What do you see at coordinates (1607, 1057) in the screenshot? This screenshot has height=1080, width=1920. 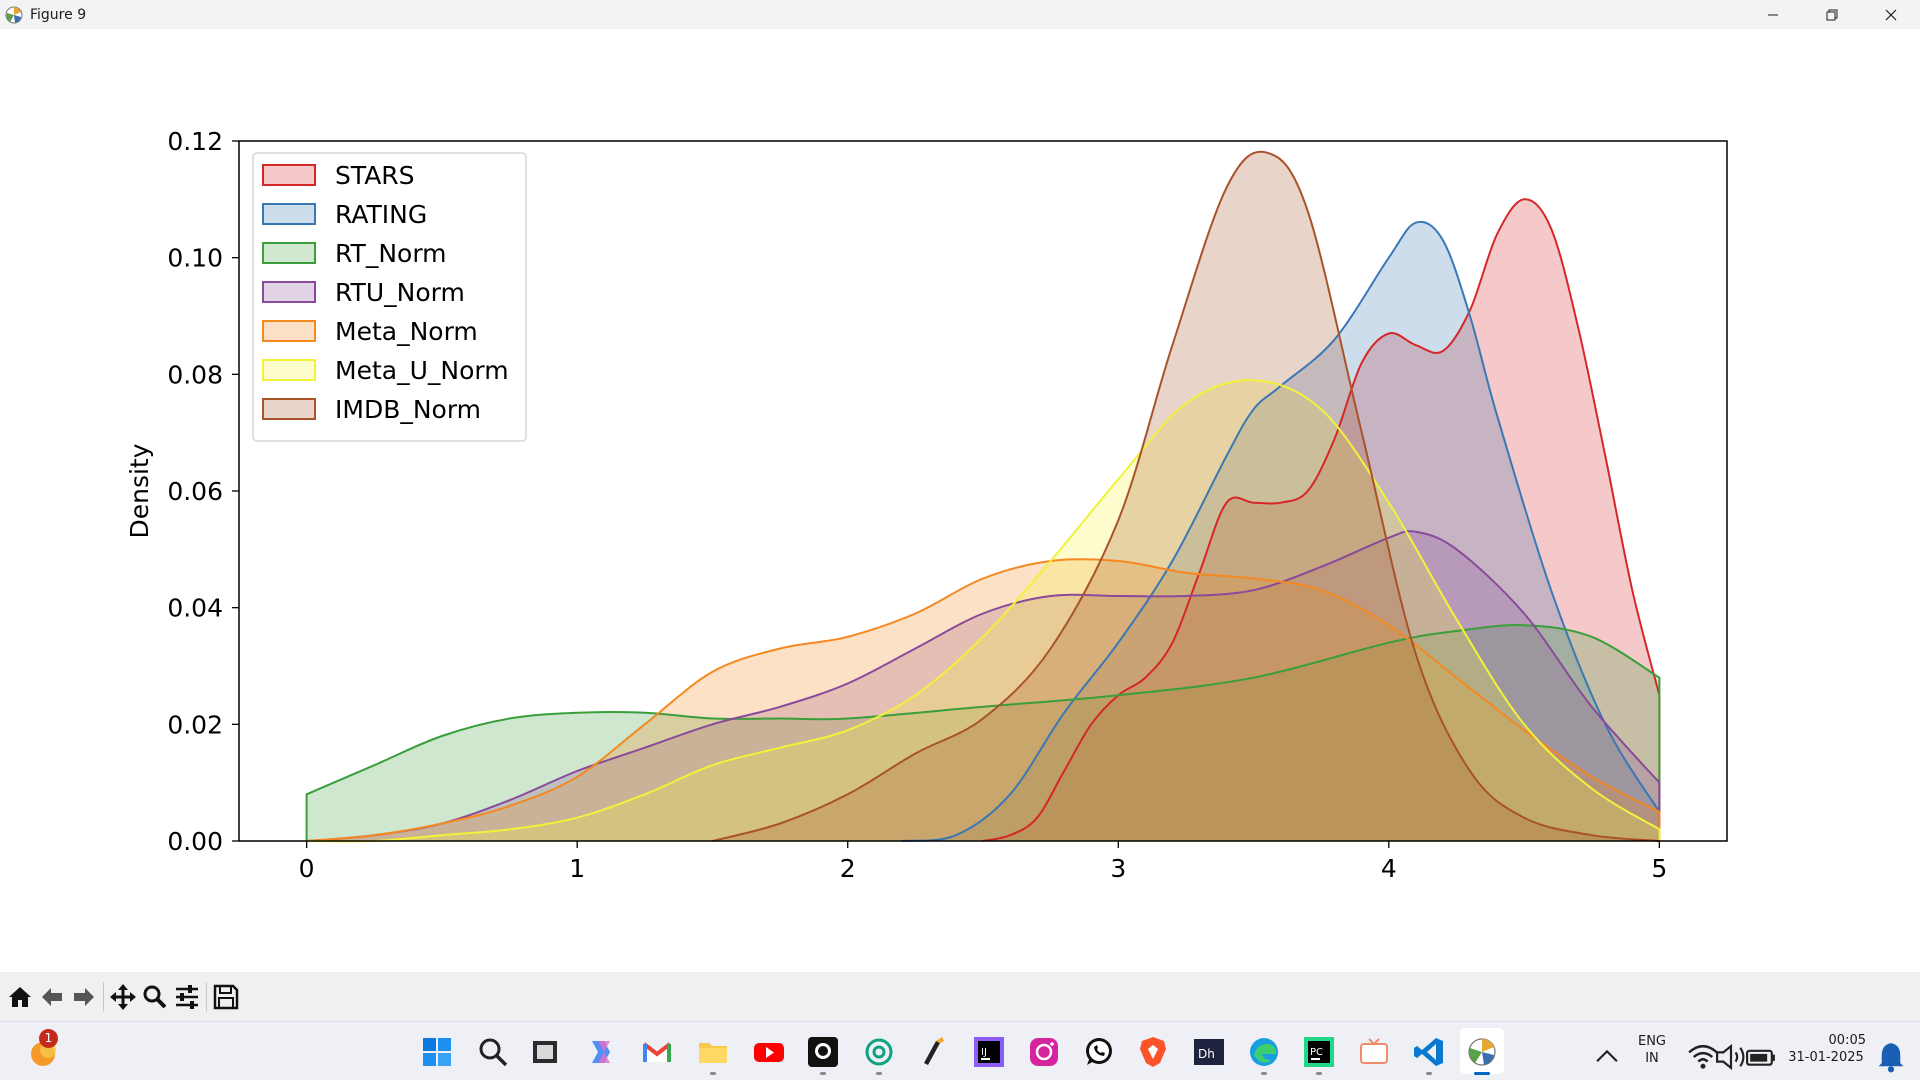 I see `chevron-up-icon` at bounding box center [1607, 1057].